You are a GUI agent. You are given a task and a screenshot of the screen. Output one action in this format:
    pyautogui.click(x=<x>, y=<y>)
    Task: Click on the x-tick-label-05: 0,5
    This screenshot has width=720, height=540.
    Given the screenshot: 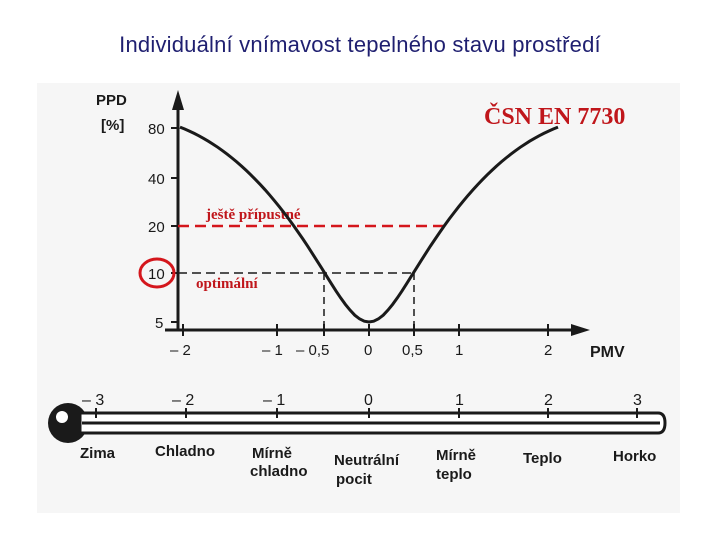 What is the action you would take?
    pyautogui.click(x=412, y=350)
    